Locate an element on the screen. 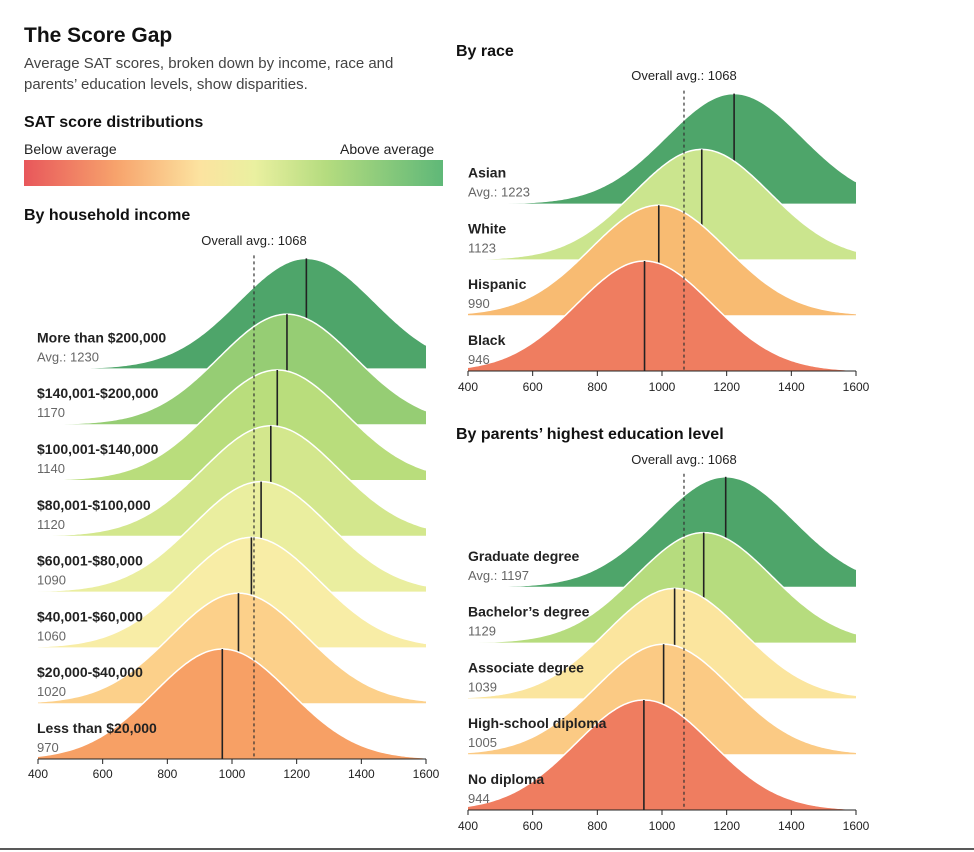 The image size is (974, 852). chart-title: The Score Gap is located at coordinates (98, 35).